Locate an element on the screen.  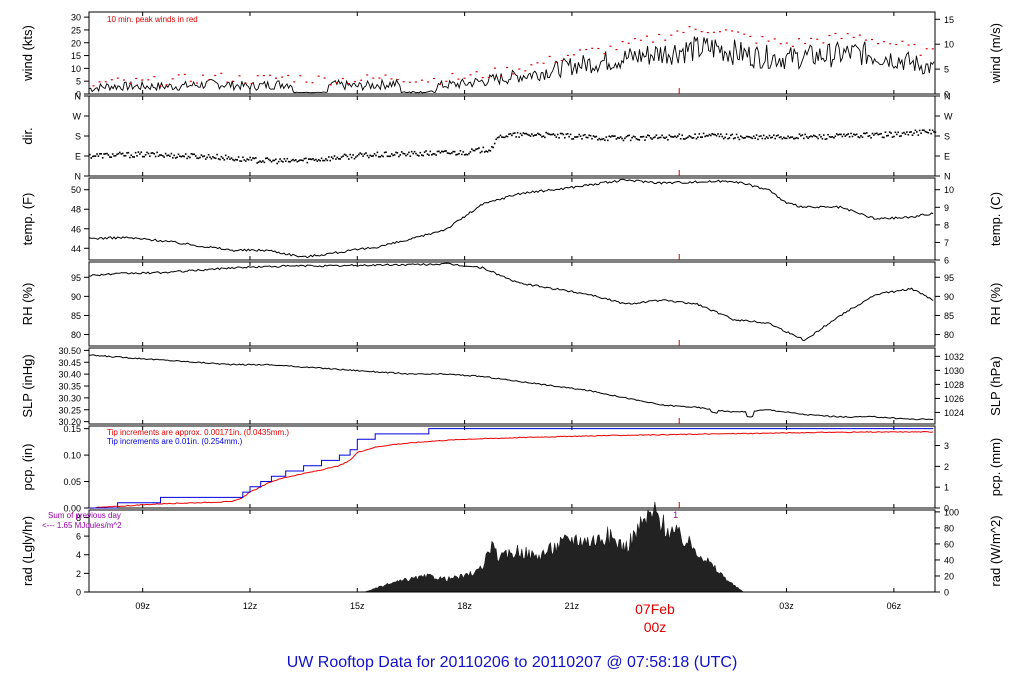
x-axis: 09z 12z 15z 18z 21z 03z 06z is located at coordinates (518, 606).